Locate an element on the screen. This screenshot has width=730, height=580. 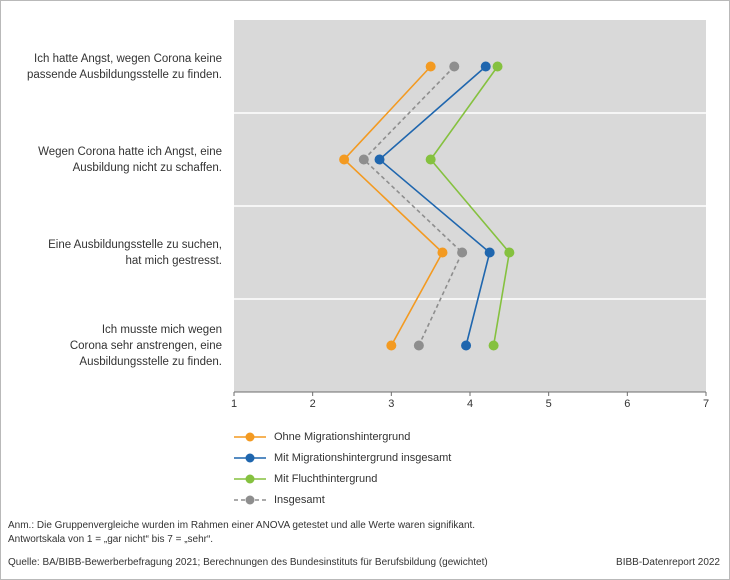
legend-marker-ohne is located at coordinates (250, 436).